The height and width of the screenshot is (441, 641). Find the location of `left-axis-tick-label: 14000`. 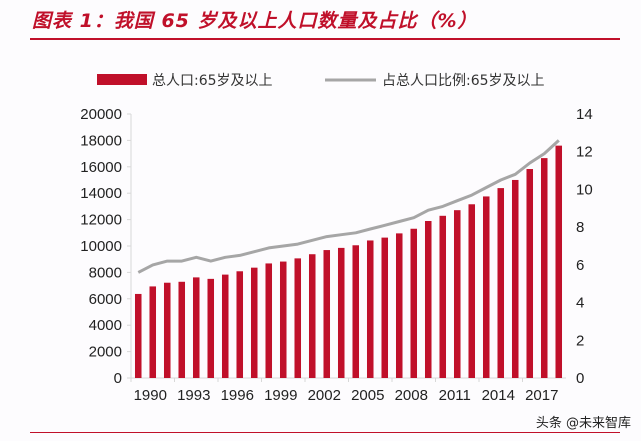

left-axis-tick-label: 14000 is located at coordinates (101, 193).